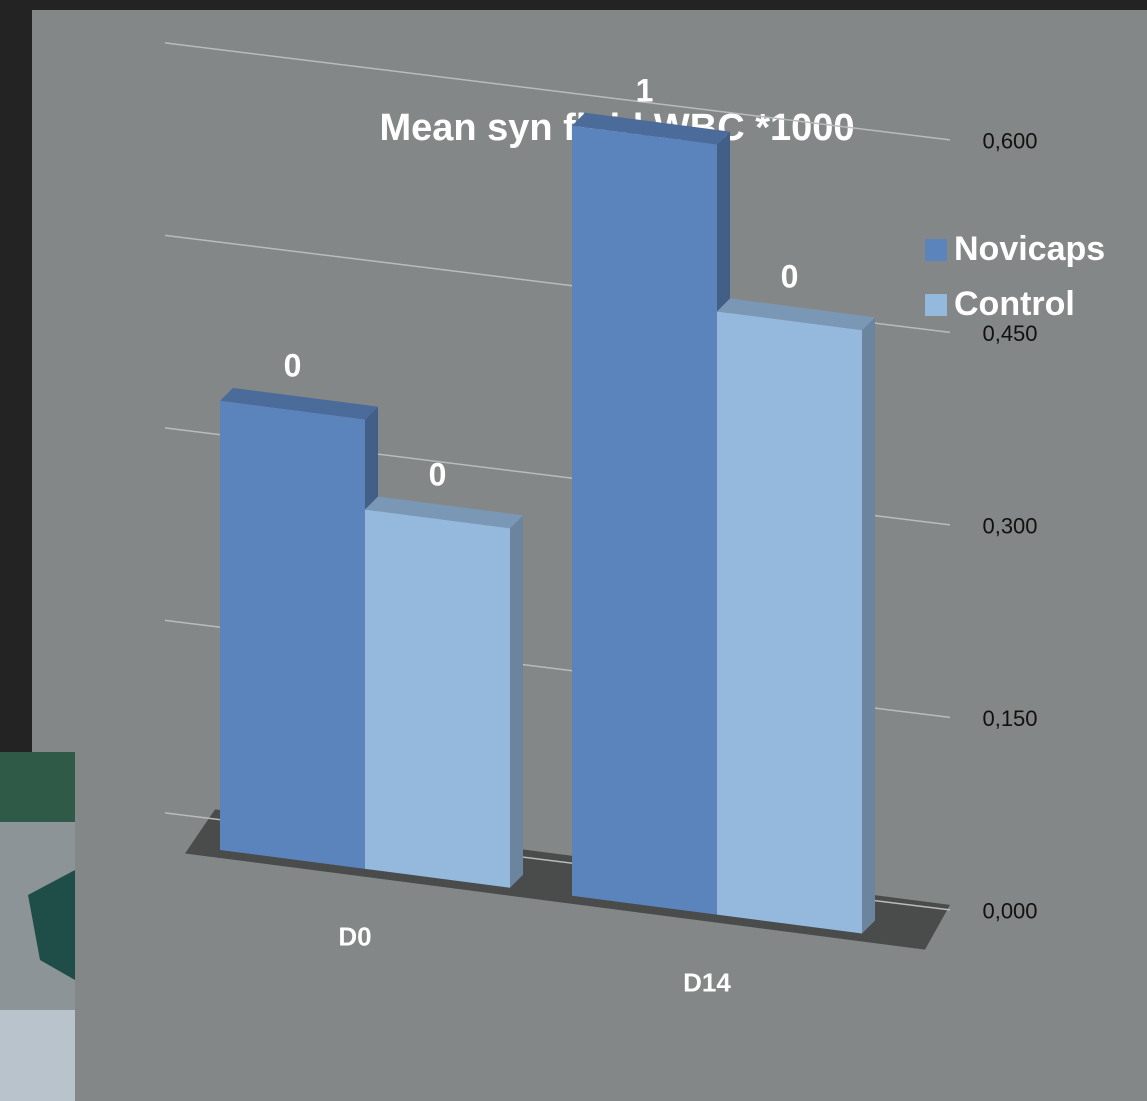 The width and height of the screenshot is (1147, 1101). Describe the element at coordinates (1009, 718) in the screenshot. I see `y-tick-label: 0,150` at that location.